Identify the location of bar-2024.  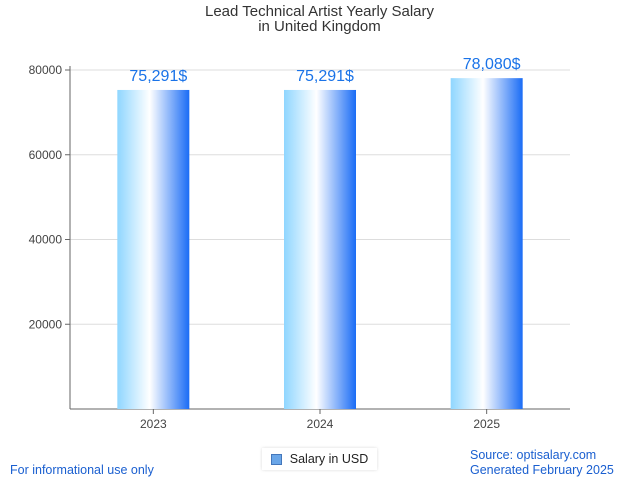
(320, 249).